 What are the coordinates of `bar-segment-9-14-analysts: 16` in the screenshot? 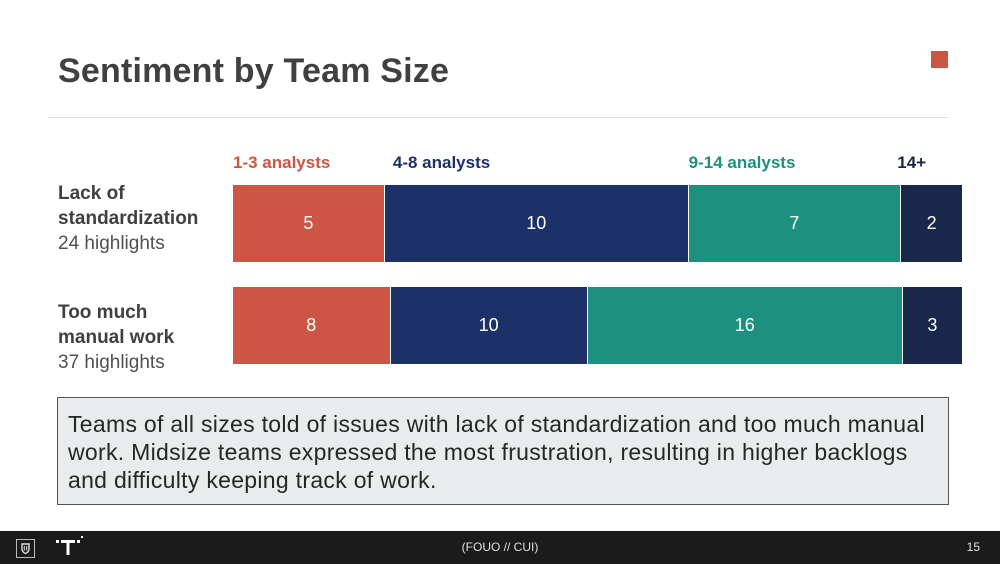 It's located at (745, 325).